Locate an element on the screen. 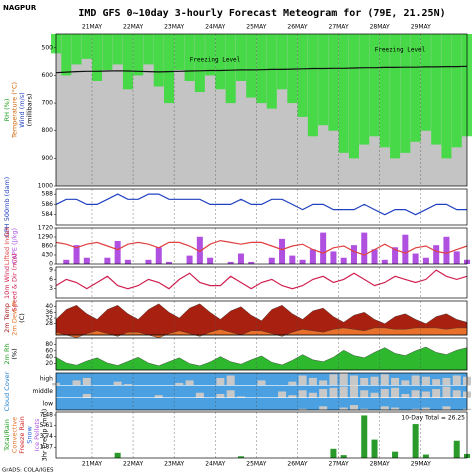 The width and height of the screenshot is (474, 474). x-tick-label-top: 29MAY is located at coordinates (421, 27).